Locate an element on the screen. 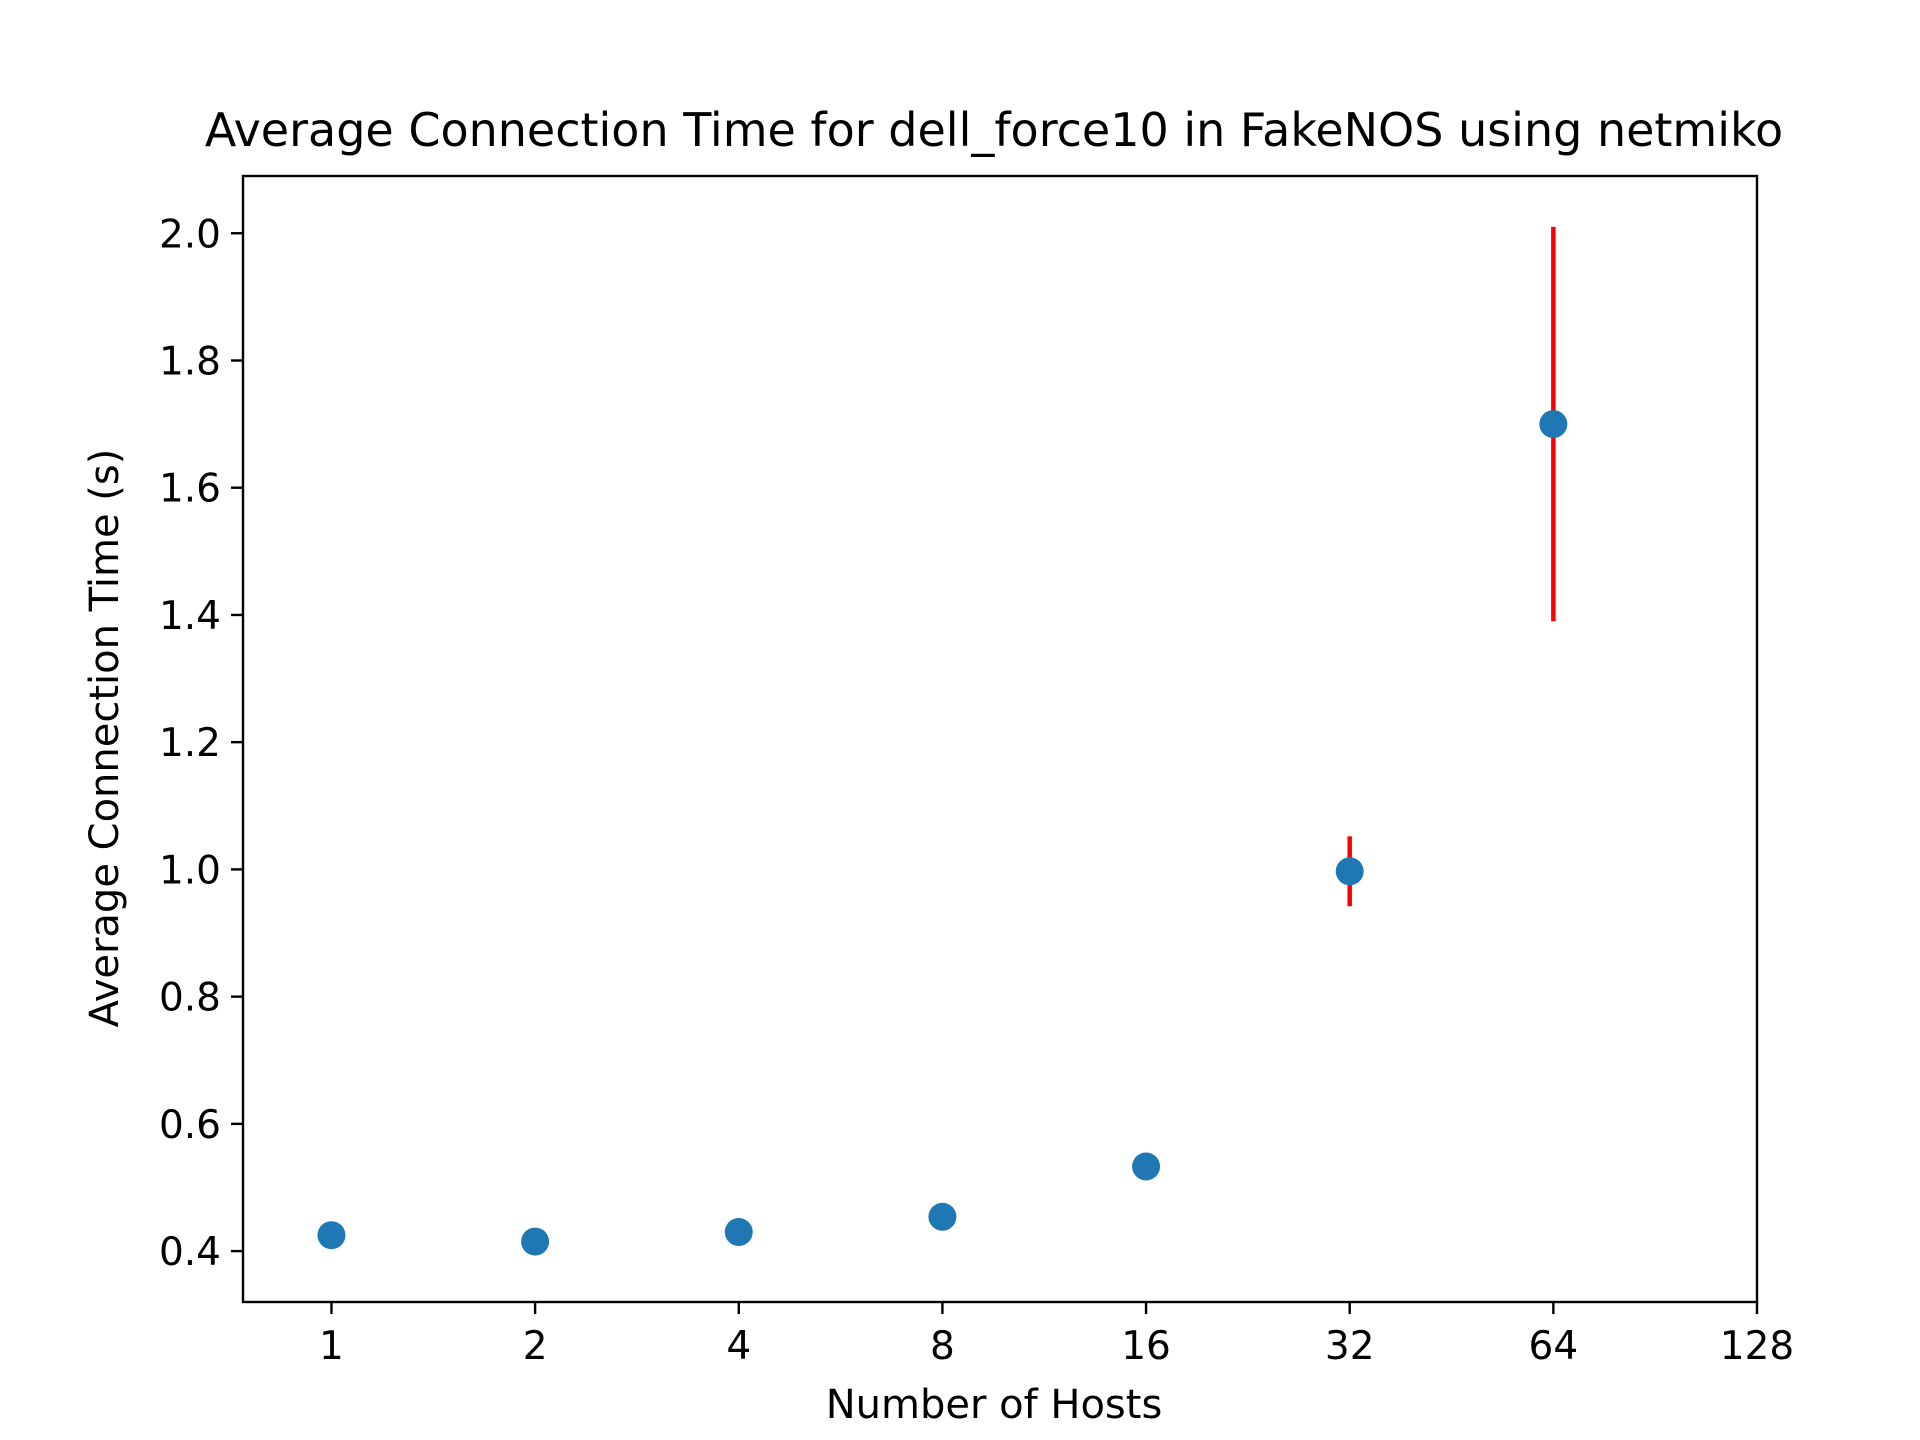 The image size is (1920, 1440). x-tick-label: 8 is located at coordinates (942, 1346).